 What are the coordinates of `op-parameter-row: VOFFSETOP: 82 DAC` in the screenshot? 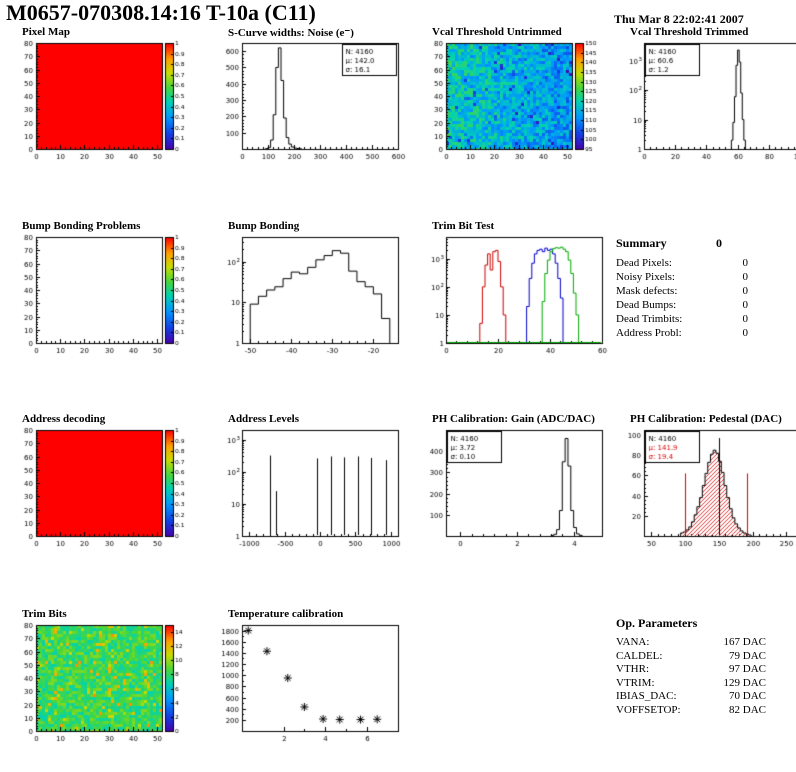 It's located at (691, 709).